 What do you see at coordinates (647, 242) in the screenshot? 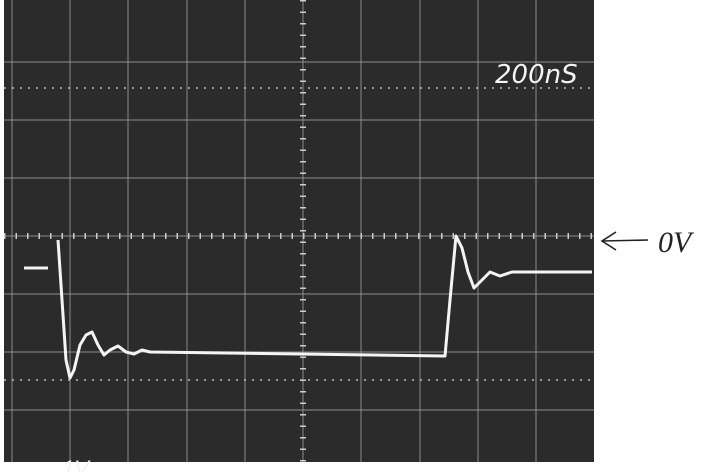
I see `zero-volt-annotation: 0V` at bounding box center [647, 242].